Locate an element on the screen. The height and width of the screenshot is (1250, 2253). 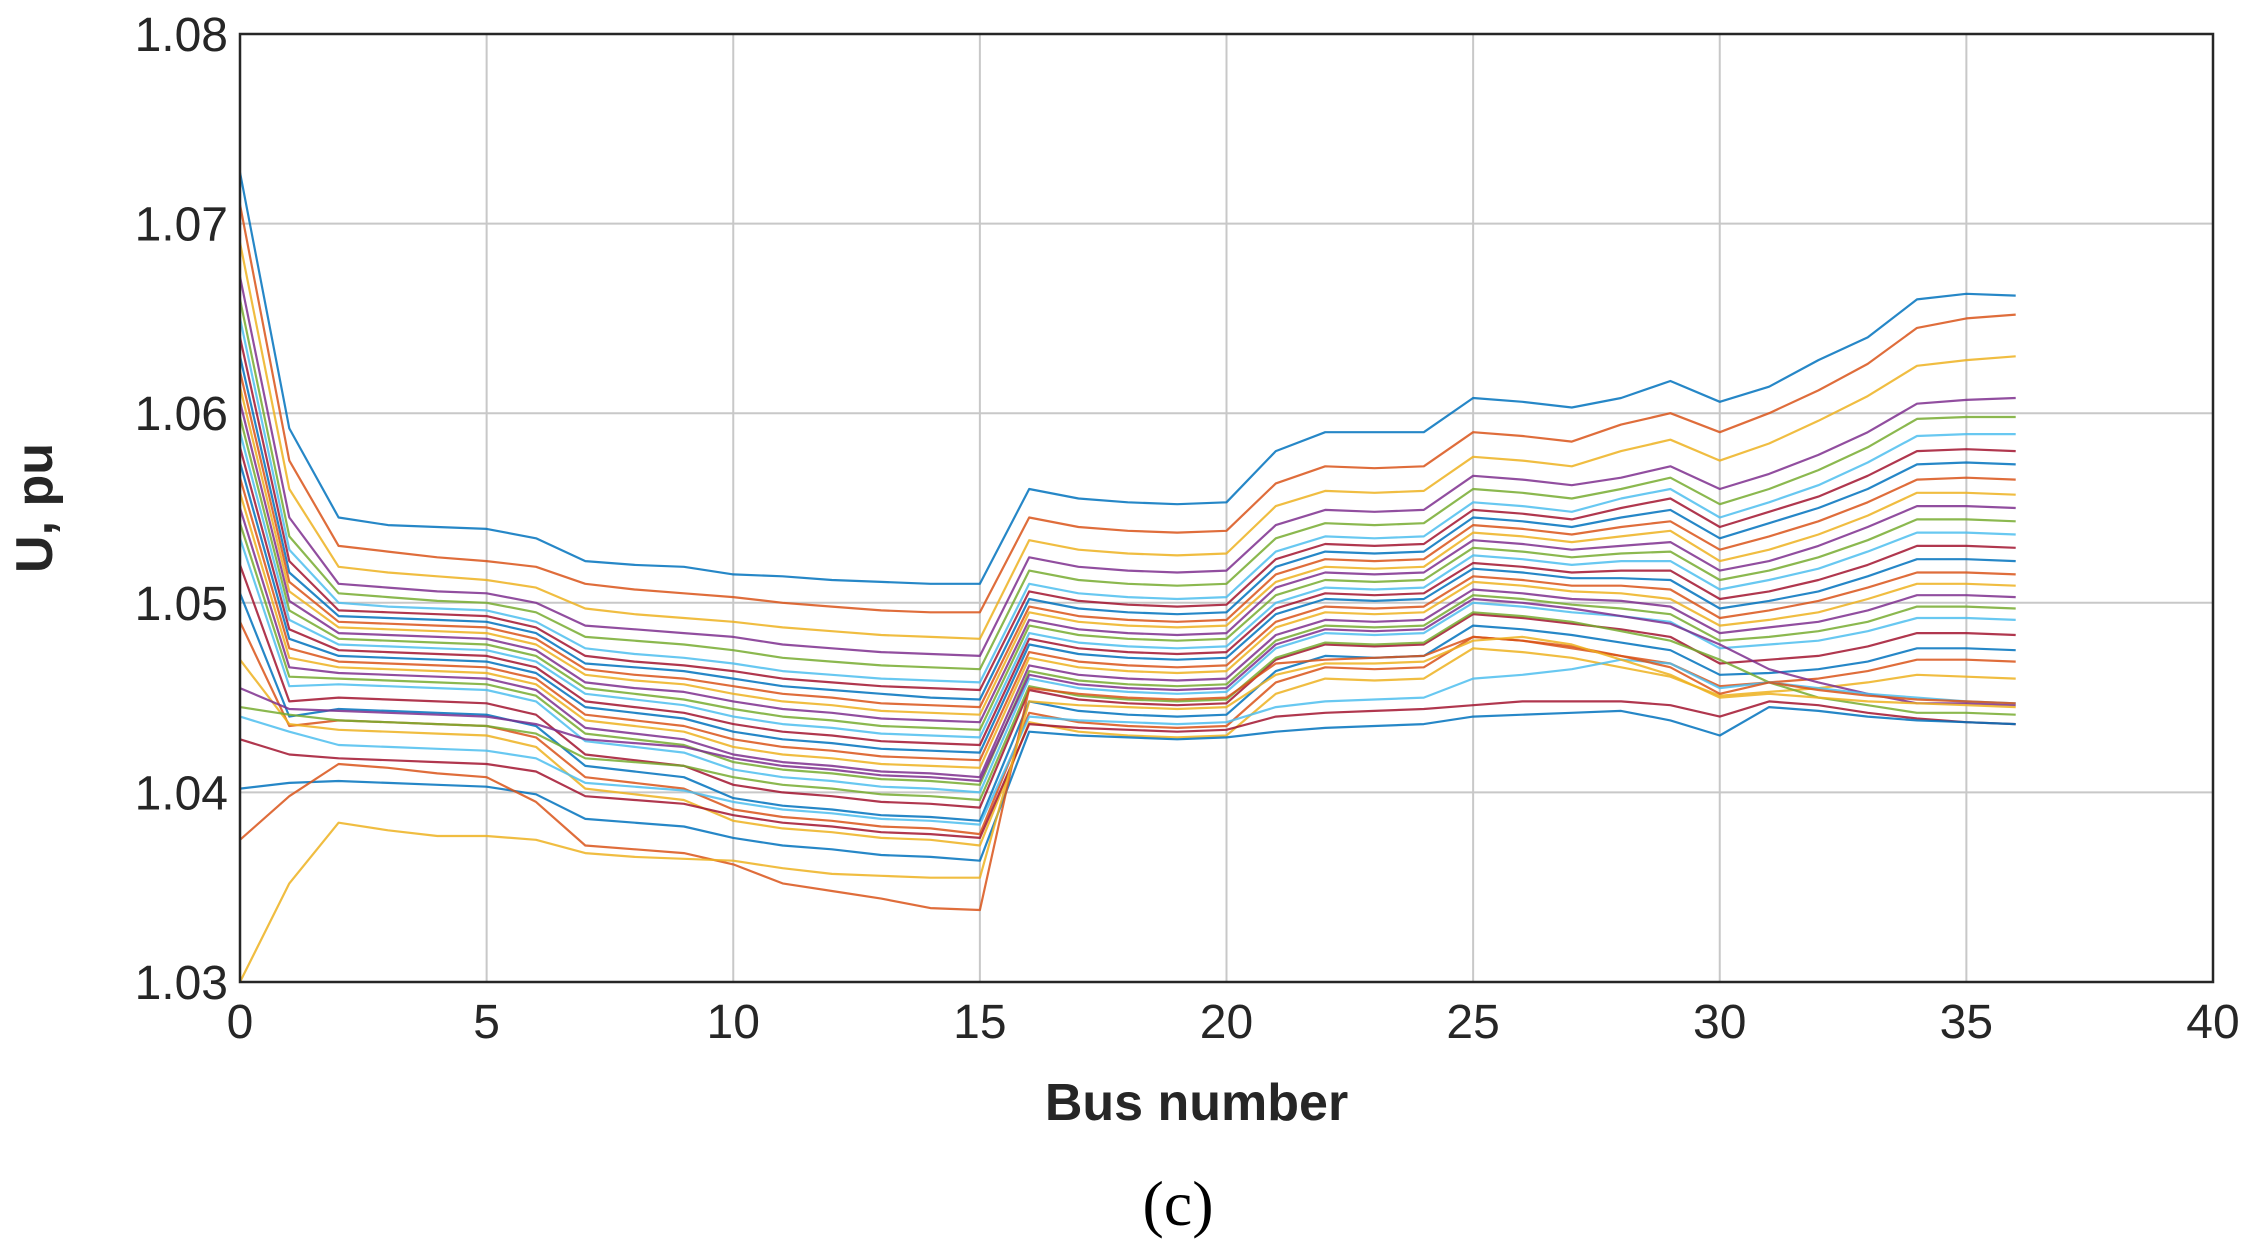
x-tick-label: 20 is located at coordinates (1226, 1022).